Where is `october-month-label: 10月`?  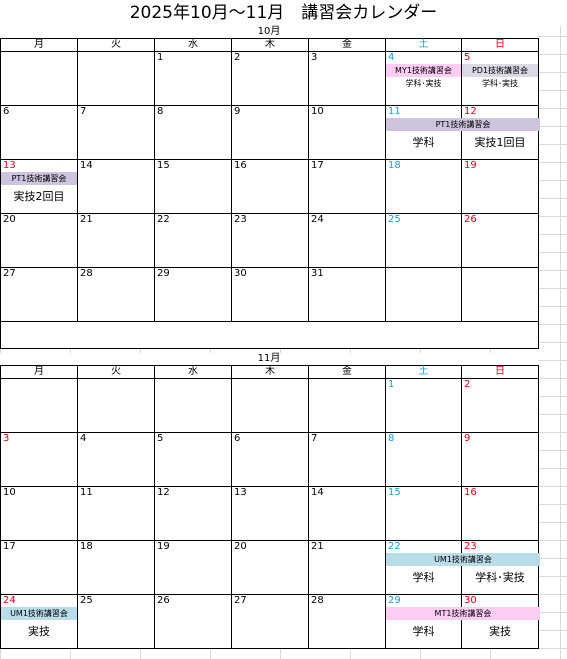 october-month-label: 10月 is located at coordinates (269, 31).